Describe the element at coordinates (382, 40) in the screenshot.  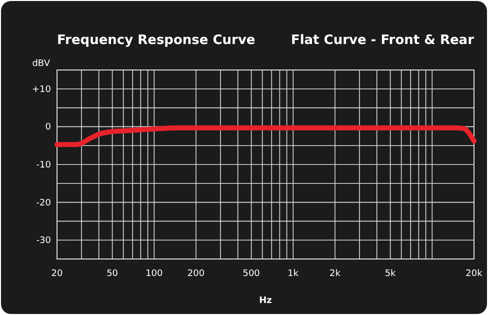
I see `chart-subtitle: Flat Curve - Front & Rear` at that location.